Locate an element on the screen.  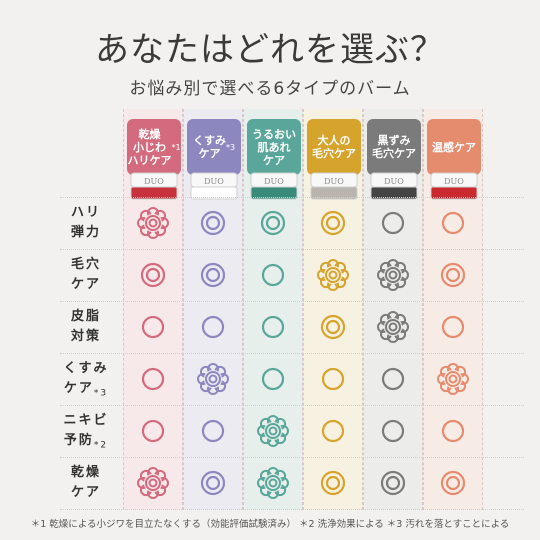
row-label: 乾燥 ケア is located at coordinates (85, 482).